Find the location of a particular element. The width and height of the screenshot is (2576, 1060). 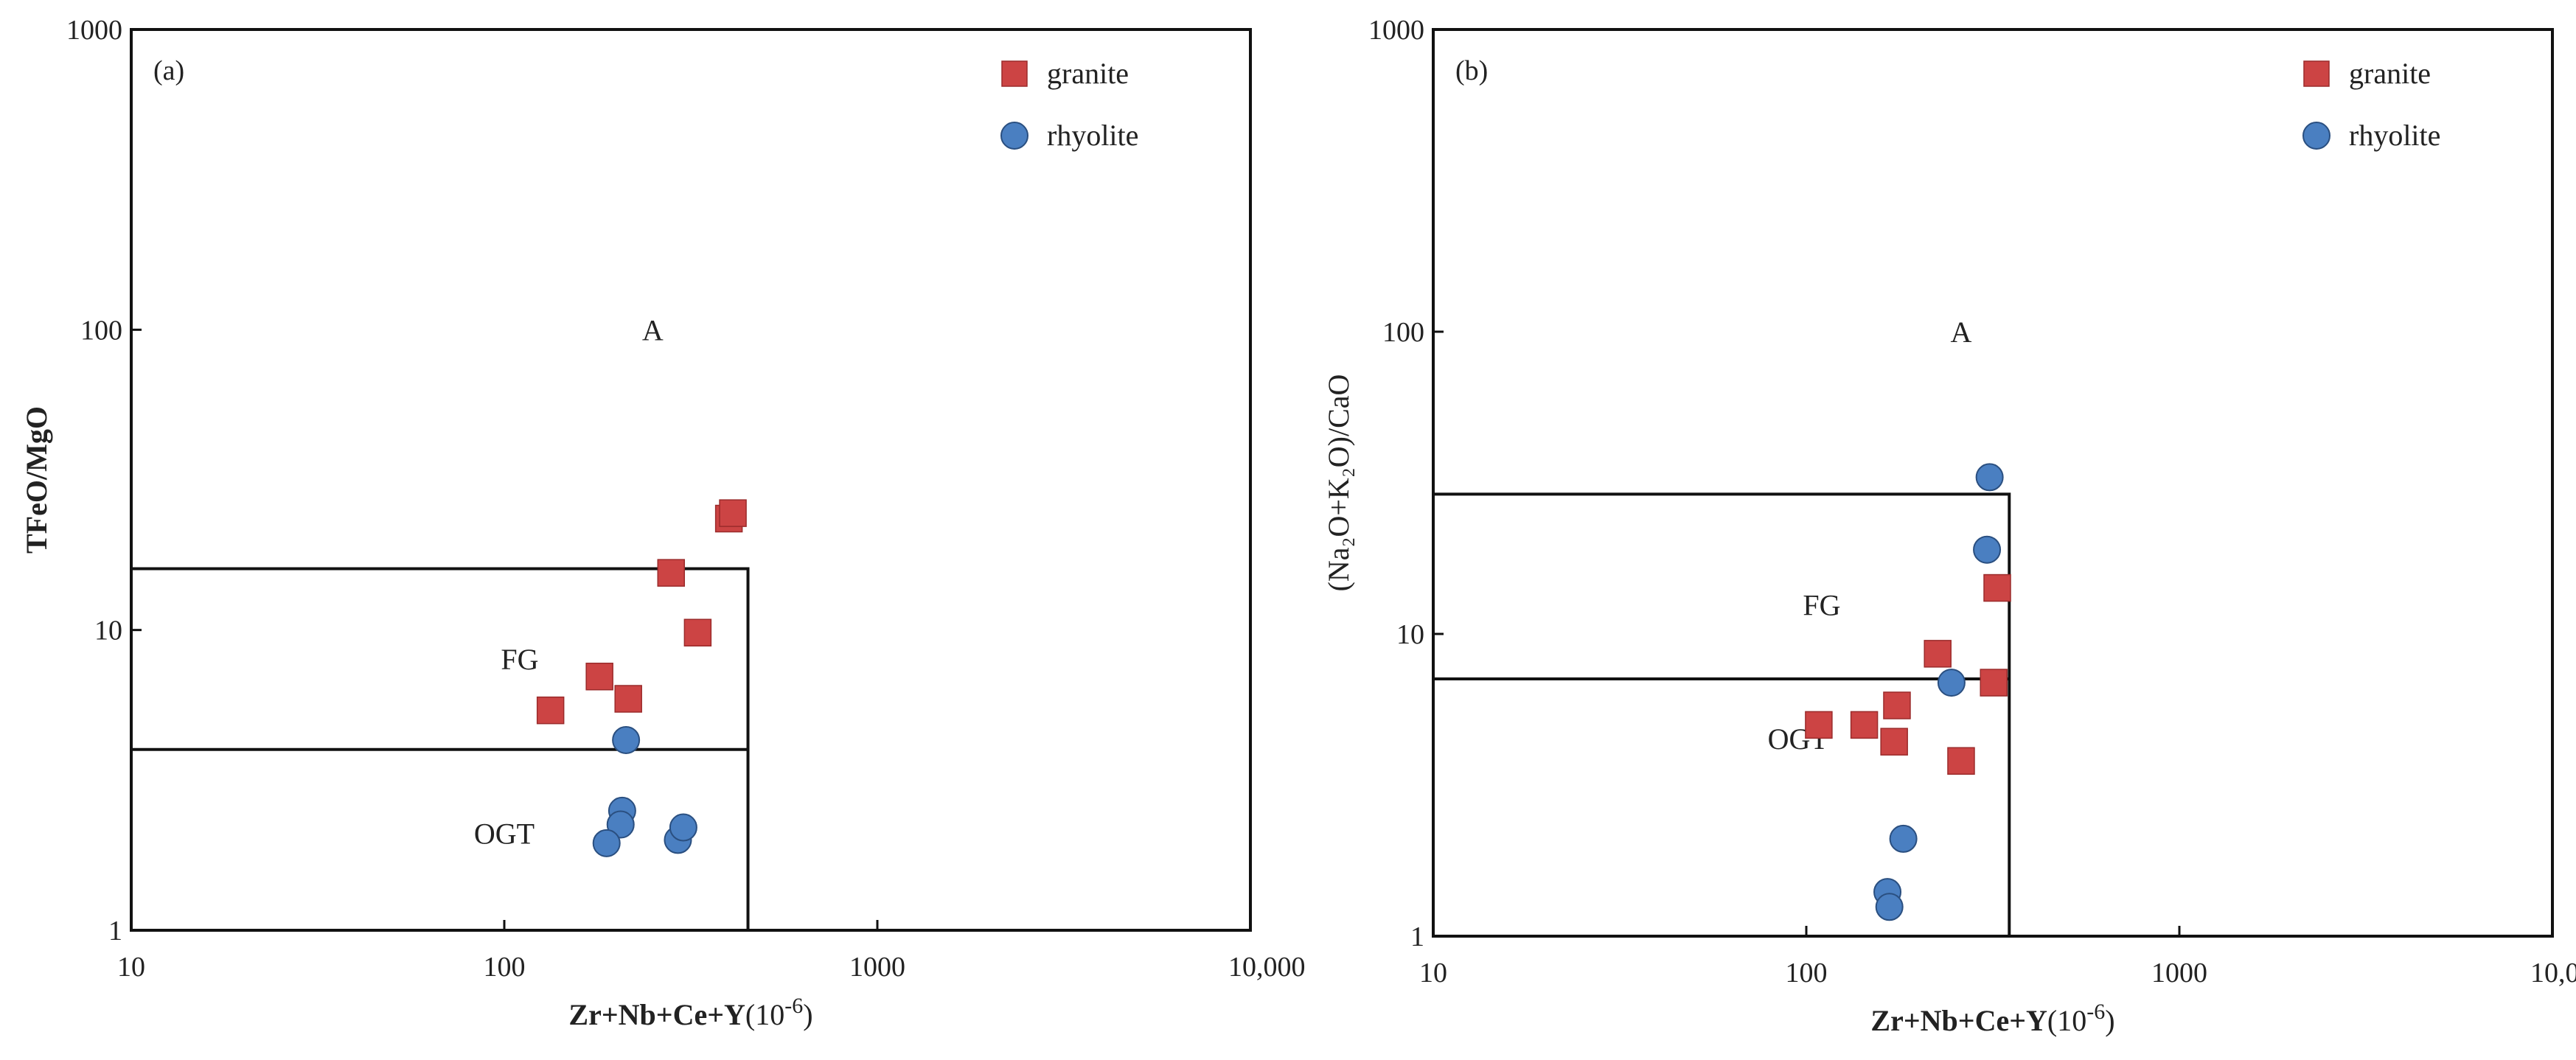

region-label: OGT is located at coordinates (505, 834).